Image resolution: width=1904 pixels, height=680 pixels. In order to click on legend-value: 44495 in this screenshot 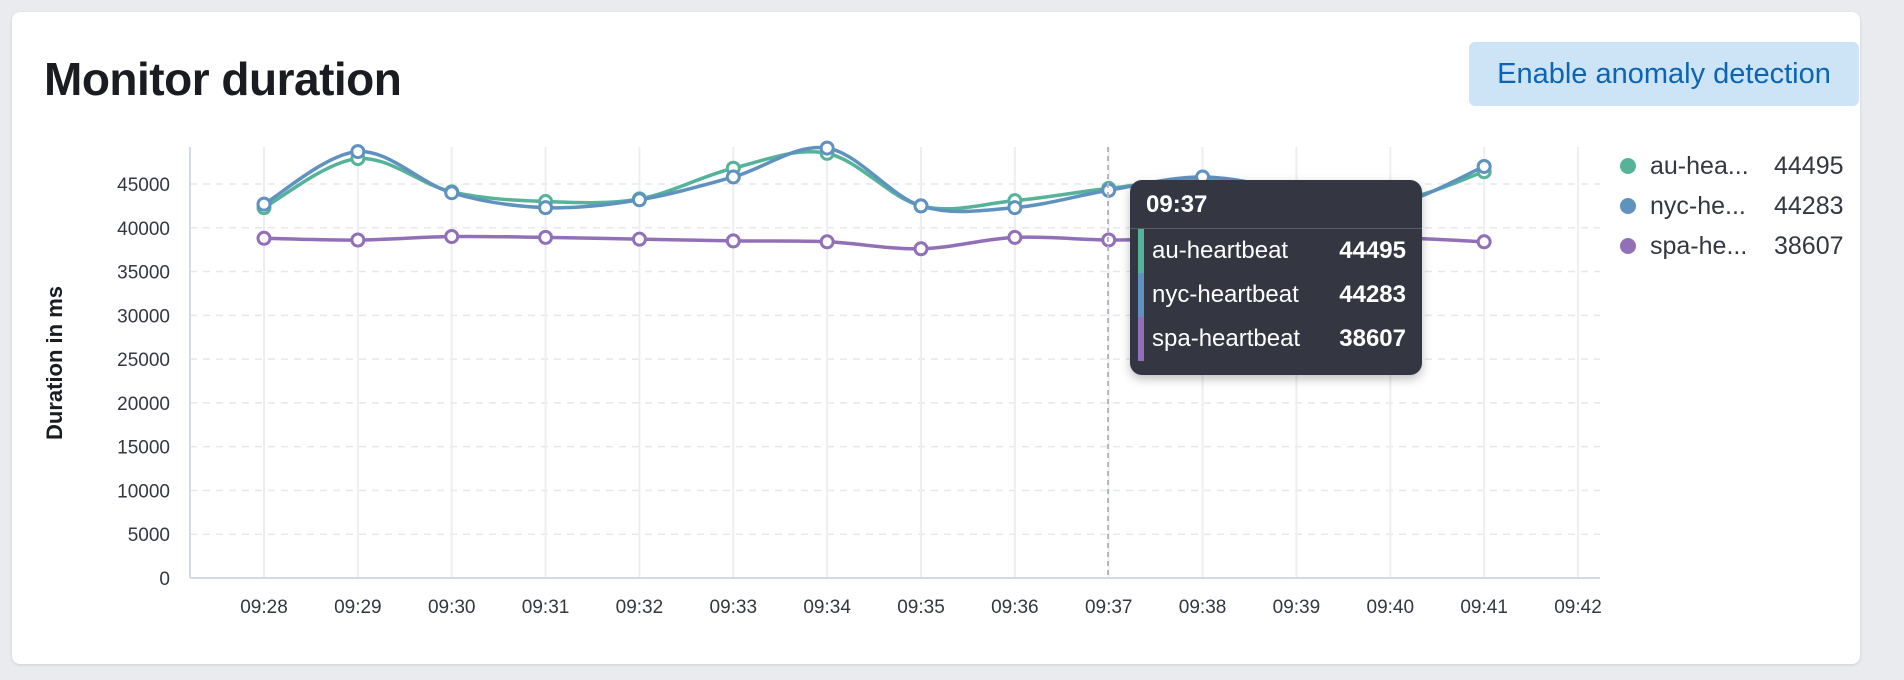, I will do `click(1809, 165)`.